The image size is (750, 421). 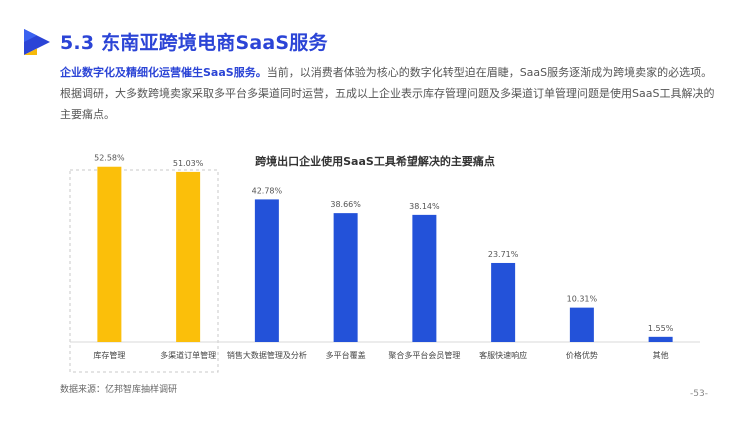 I want to click on chart-title: 跨境出口企业使用SaaS工具希望解决的主要痛点, so click(x=375, y=161).